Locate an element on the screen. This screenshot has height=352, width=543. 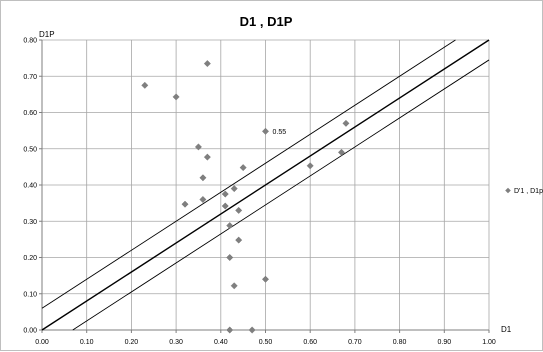
y-tick-label: 0.70 is located at coordinates (30, 77).